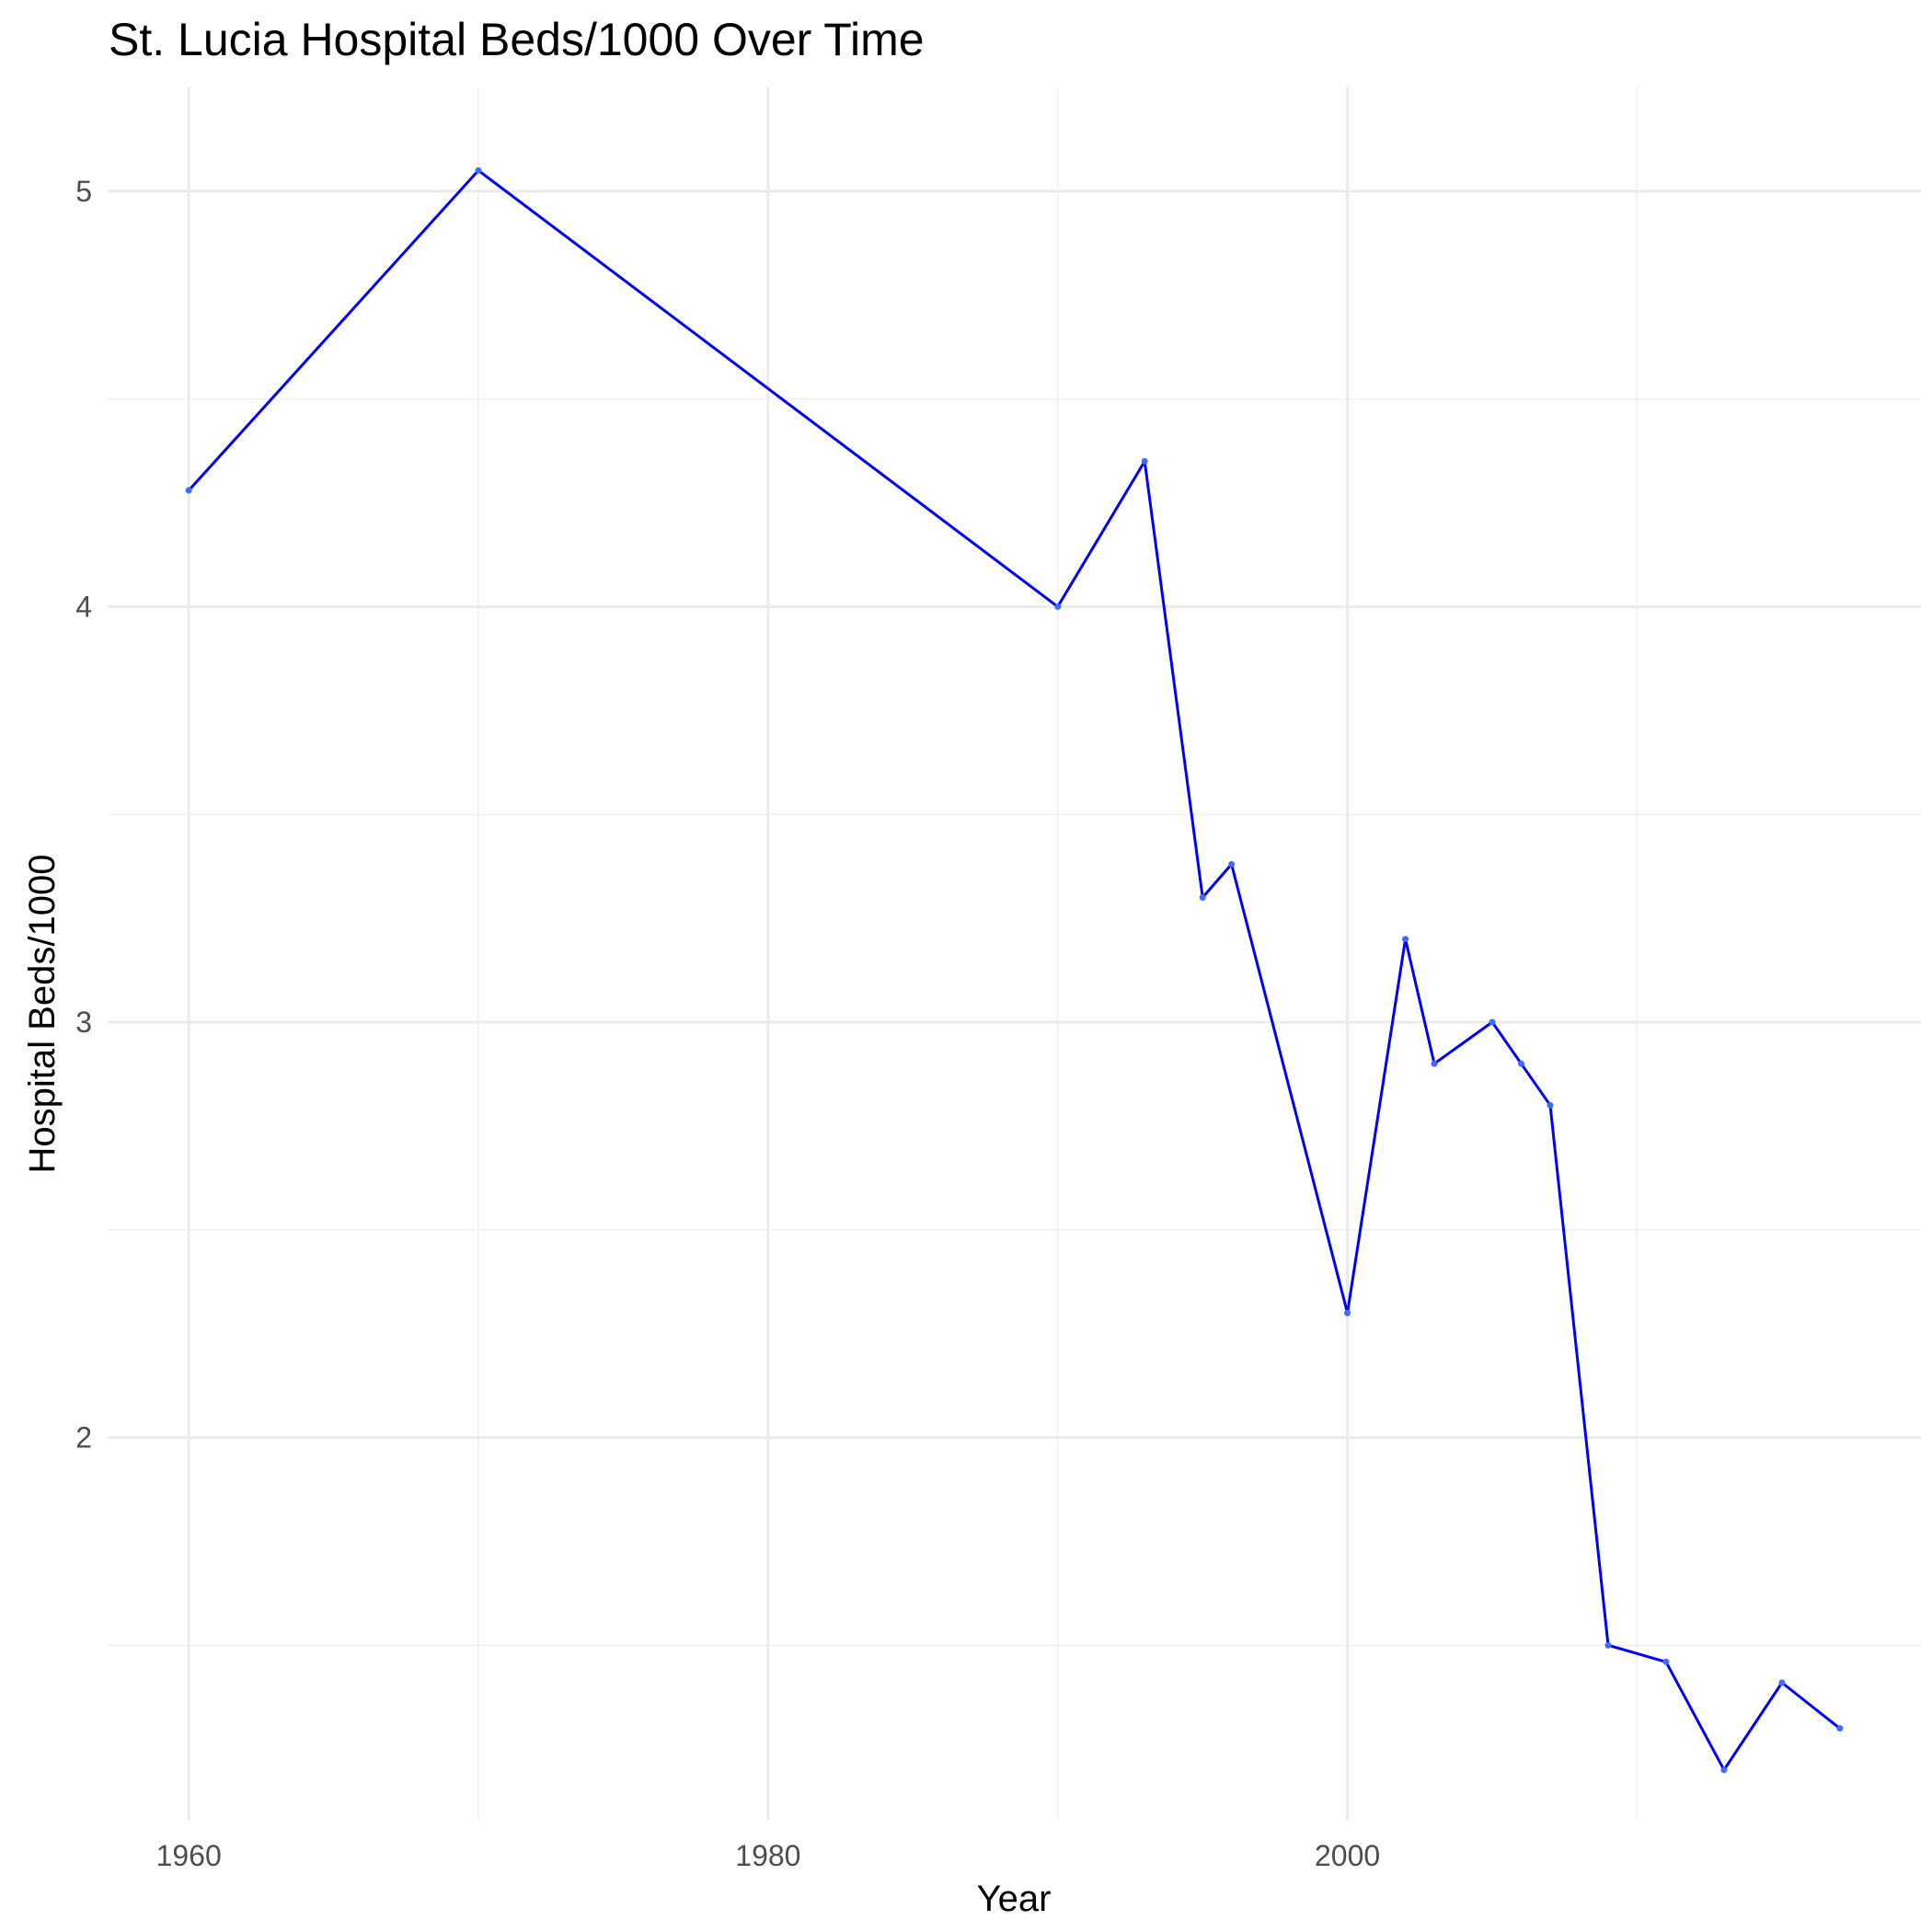  I want to click on x-tick-label: 1980, so click(767, 1855).